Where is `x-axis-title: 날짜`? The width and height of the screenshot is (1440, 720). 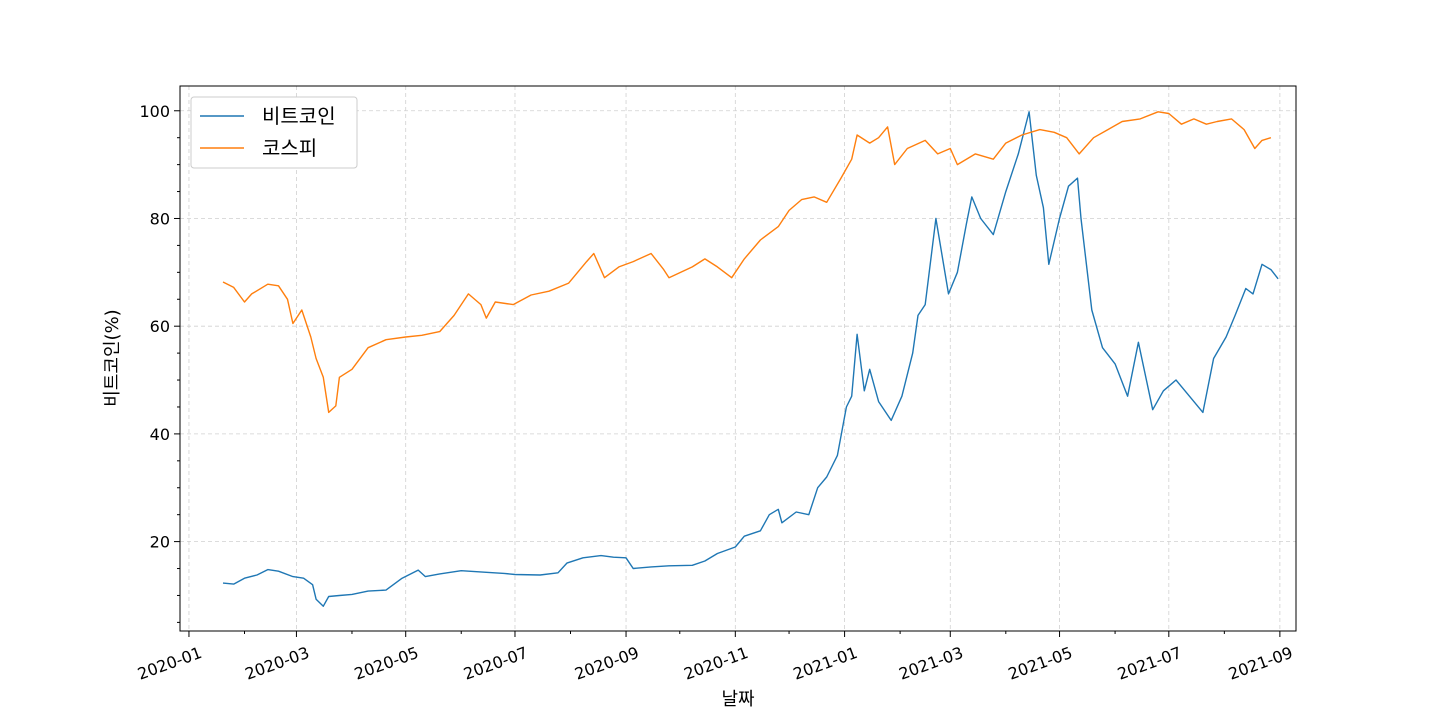
x-axis-title: 날짜 is located at coordinates (738, 699).